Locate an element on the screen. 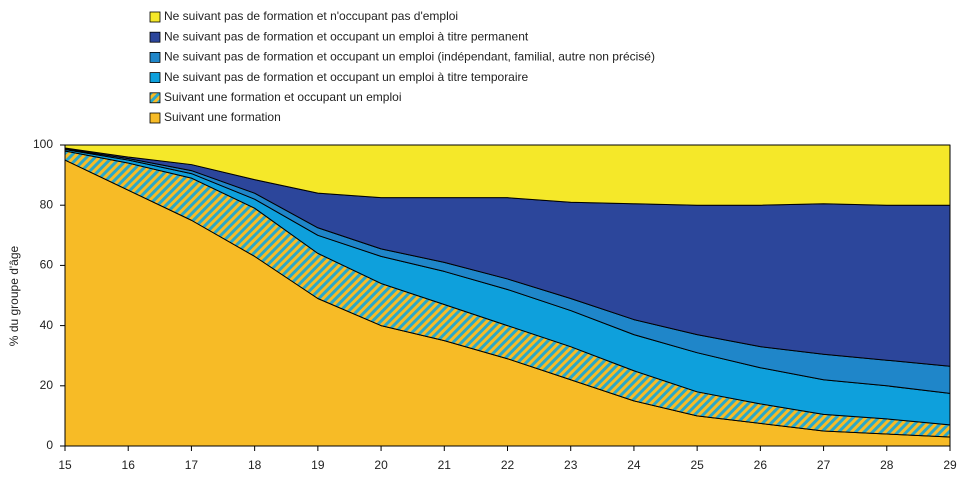 The height and width of the screenshot is (479, 965). y-tick-label: 0 is located at coordinates (49, 445).